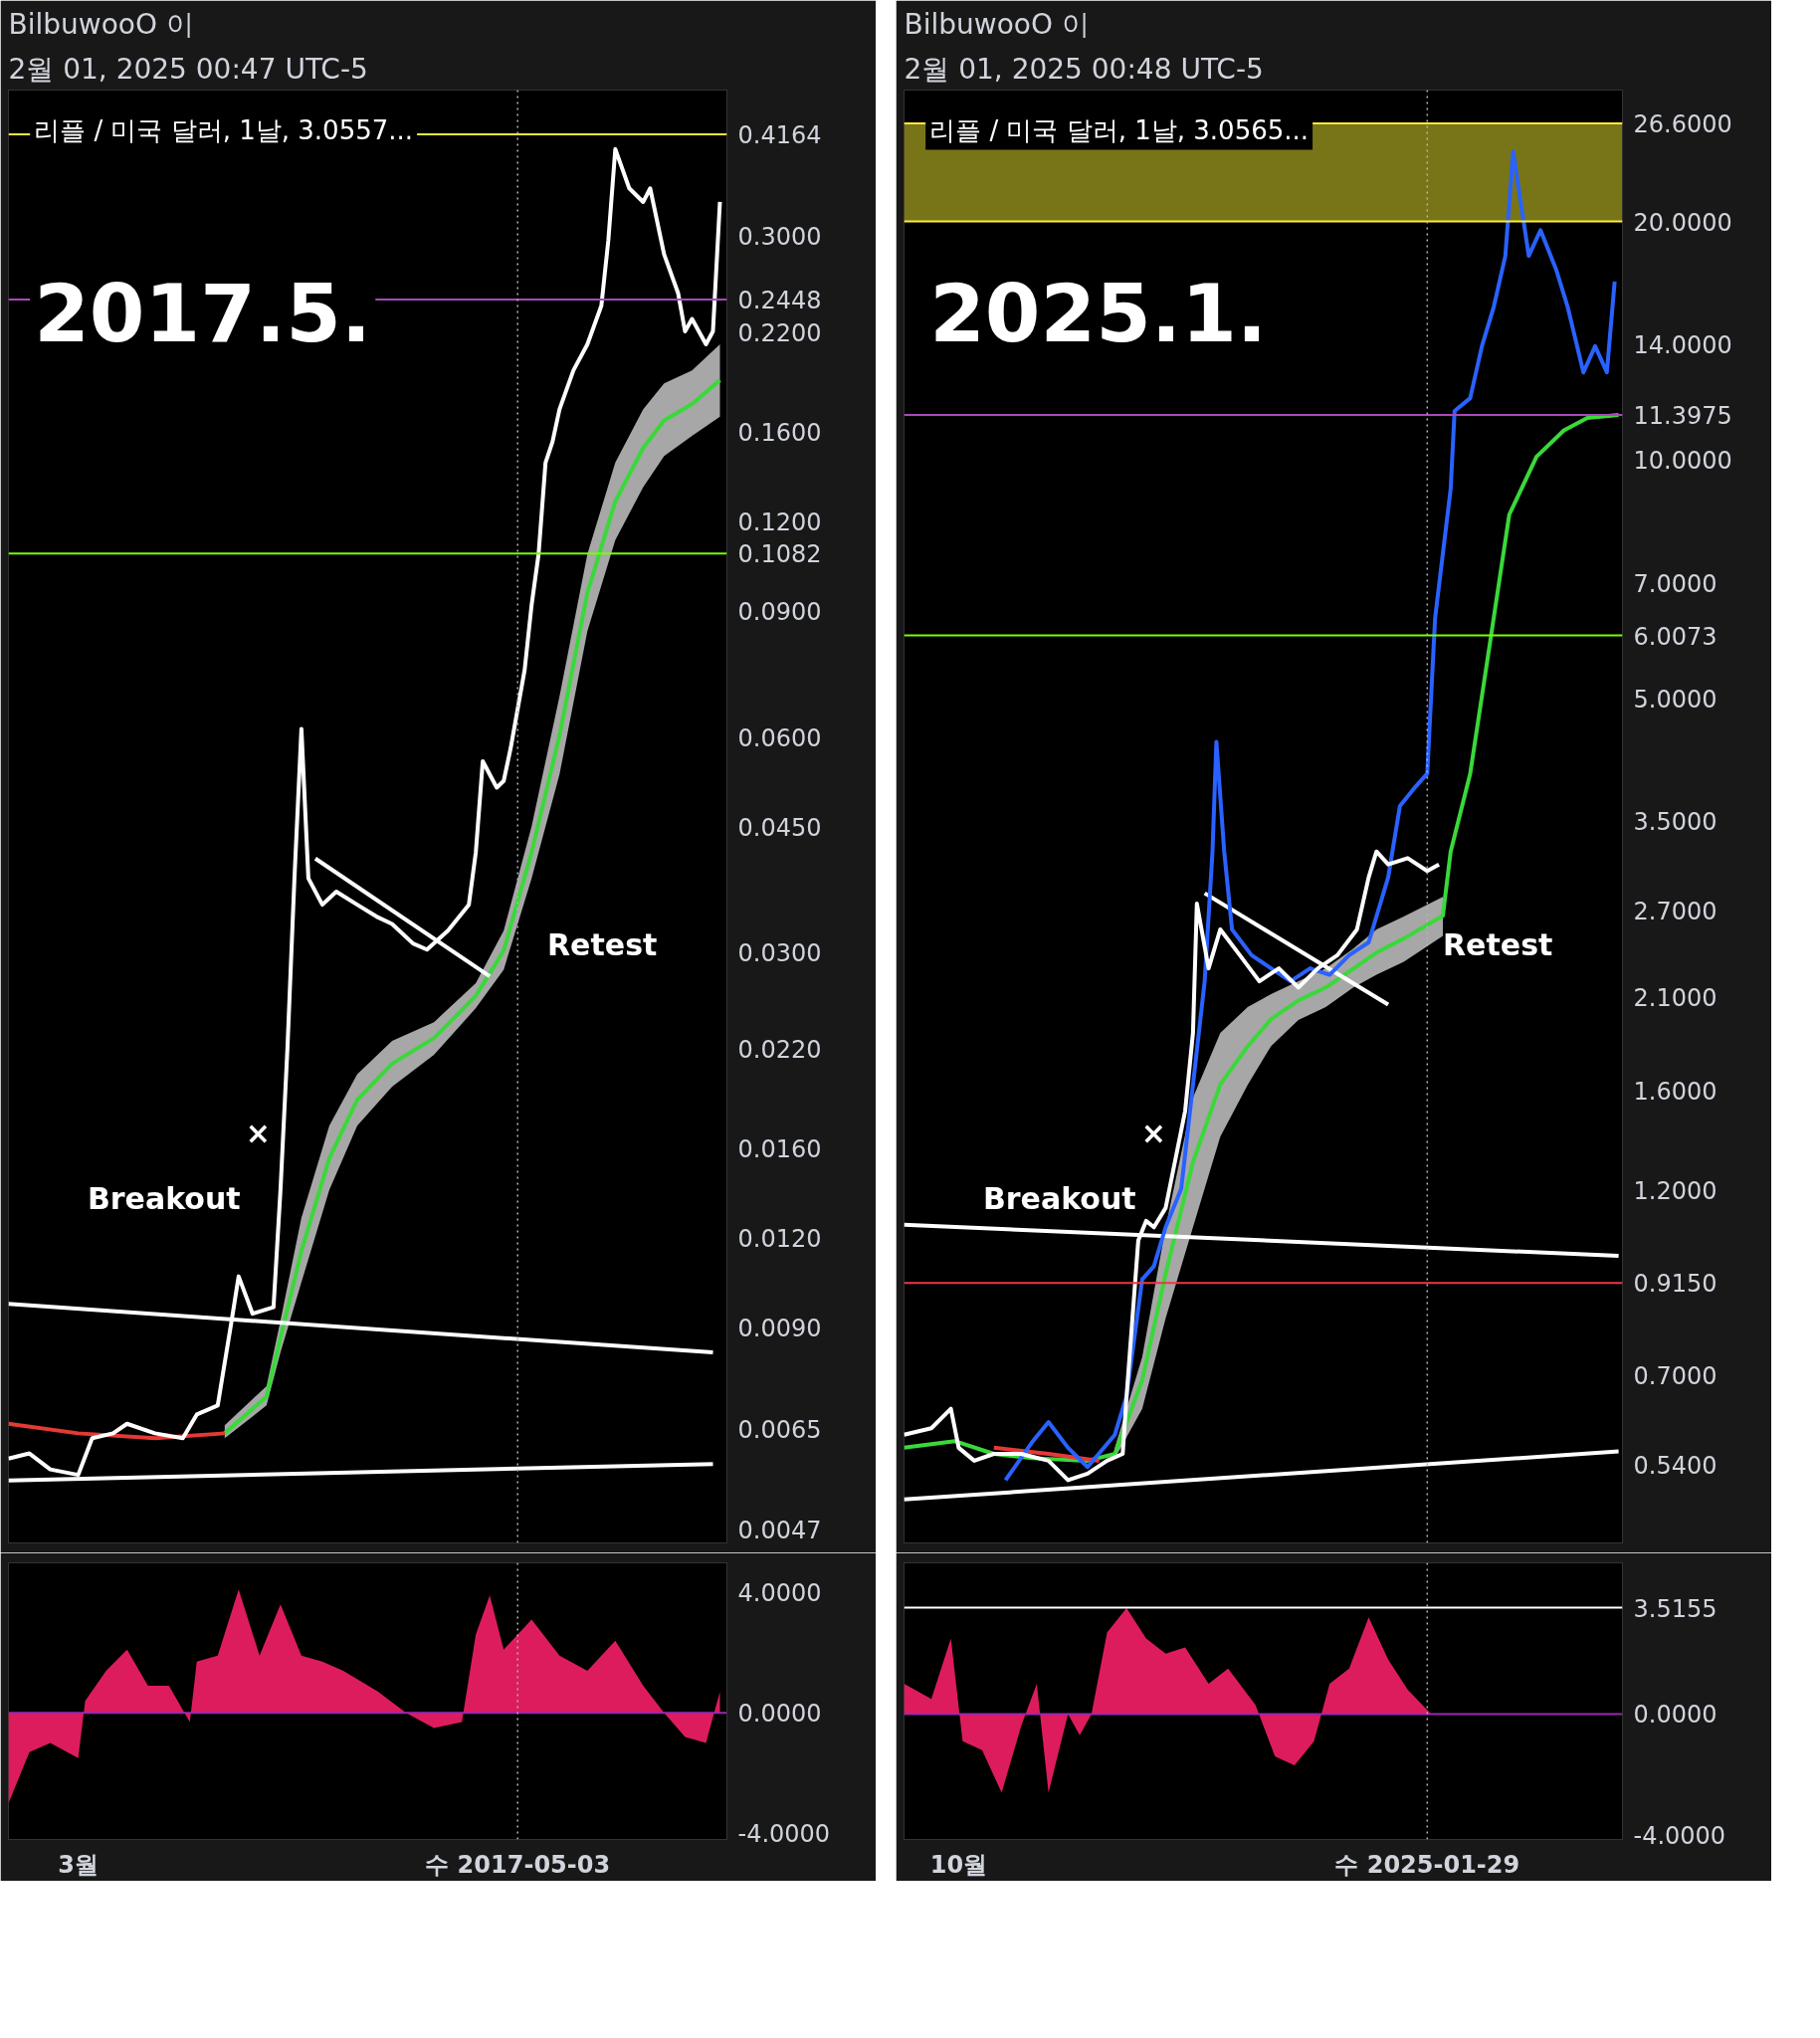 Image resolution: width=1820 pixels, height=2038 pixels. What do you see at coordinates (1084, 69) in the screenshot?
I see `chart-subtitle: 2월 01, 2025 00:48 UTC-5` at bounding box center [1084, 69].